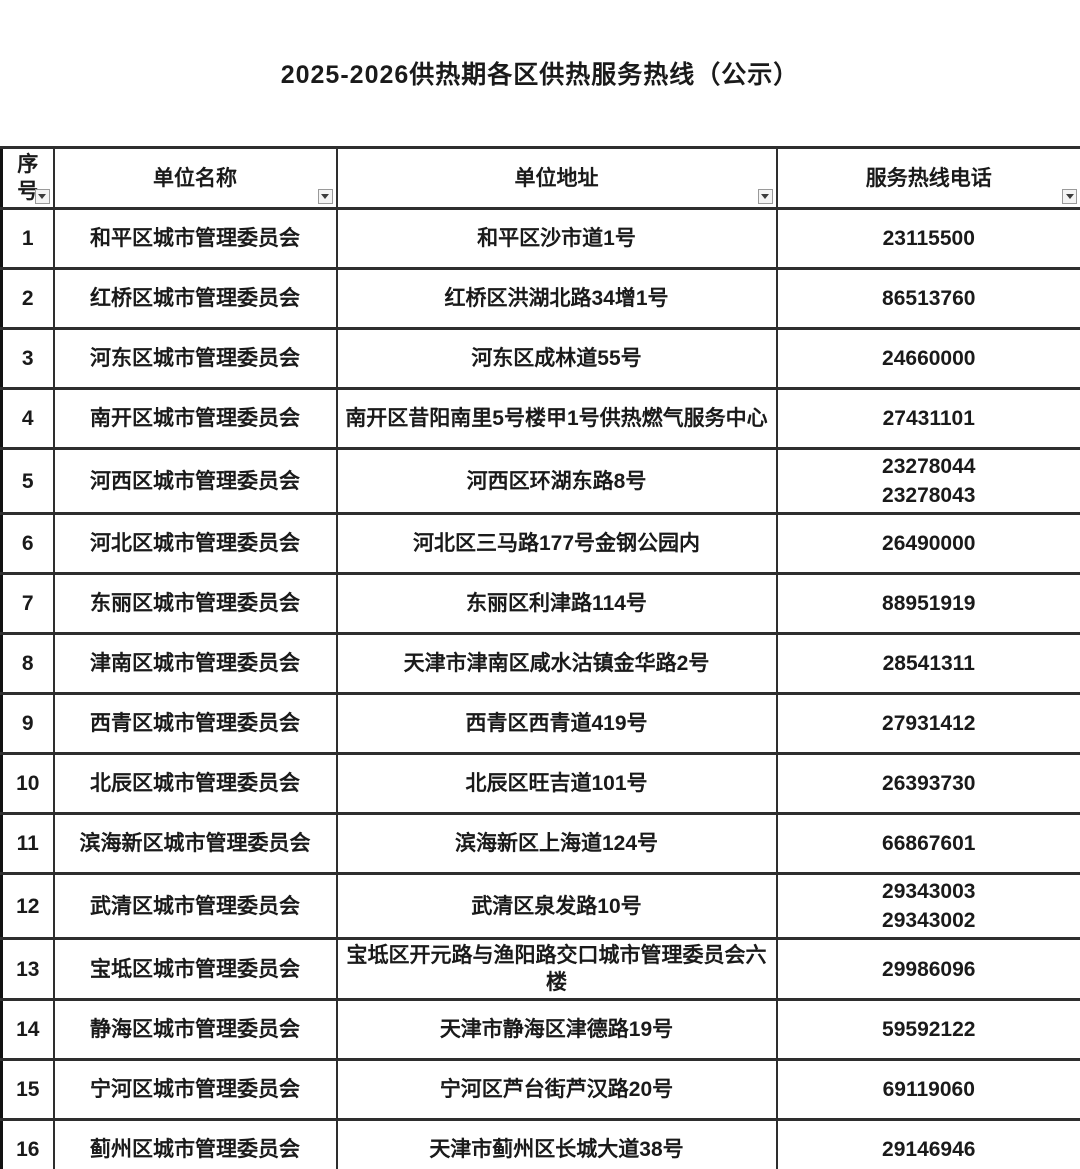  Describe the element at coordinates (556, 663) in the screenshot. I see `unit-address-cell: 天津市津南区咸水沽镇金华路2号` at that location.